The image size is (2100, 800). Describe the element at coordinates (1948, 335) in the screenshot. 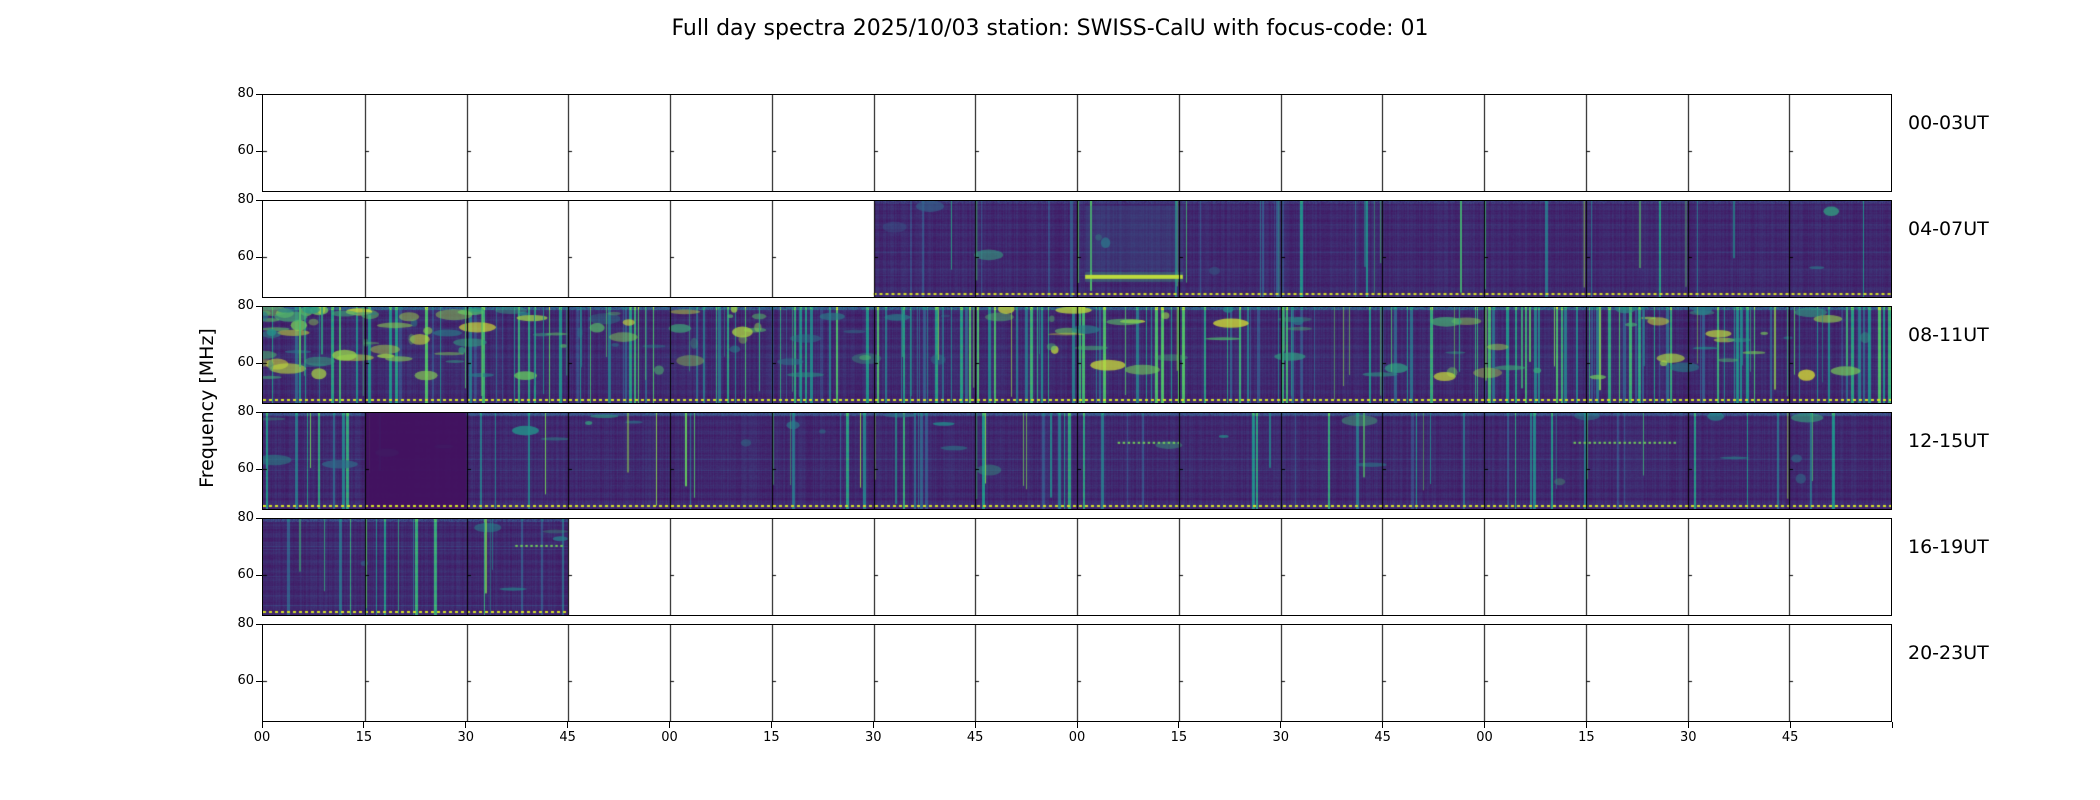

I see `row-time-label: 08-11UT` at that location.